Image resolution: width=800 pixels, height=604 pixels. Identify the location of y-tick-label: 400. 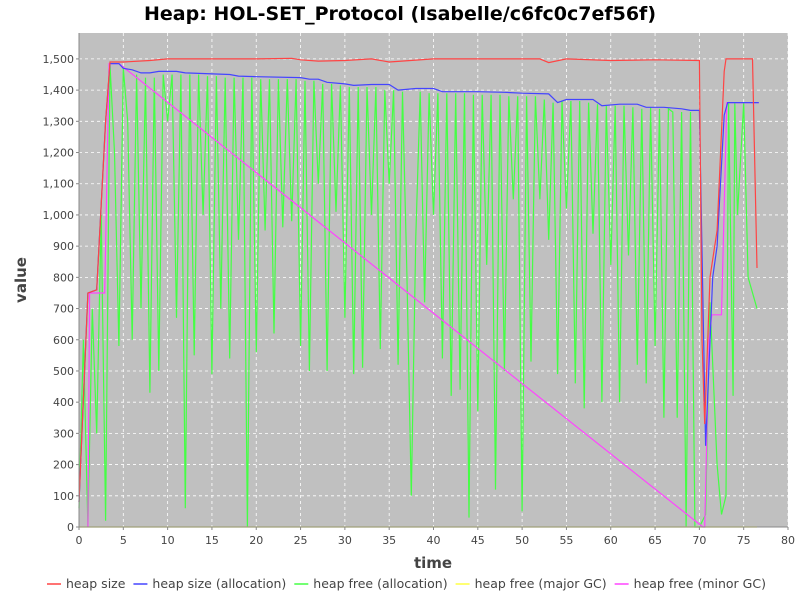
(63, 402).